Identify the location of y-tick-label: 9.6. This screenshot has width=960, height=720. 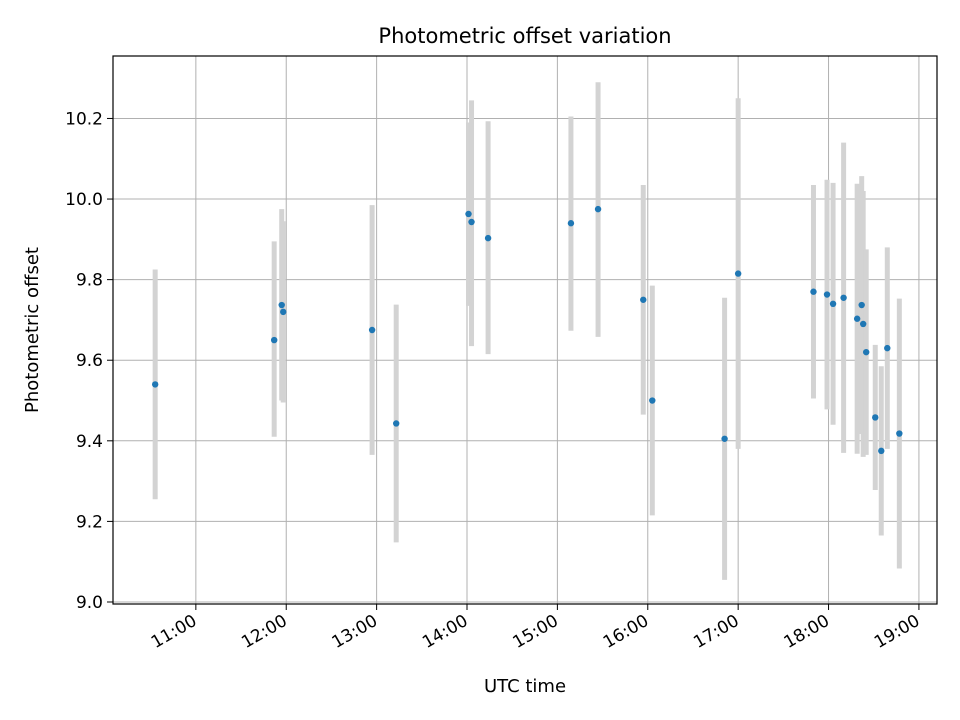
(89, 361).